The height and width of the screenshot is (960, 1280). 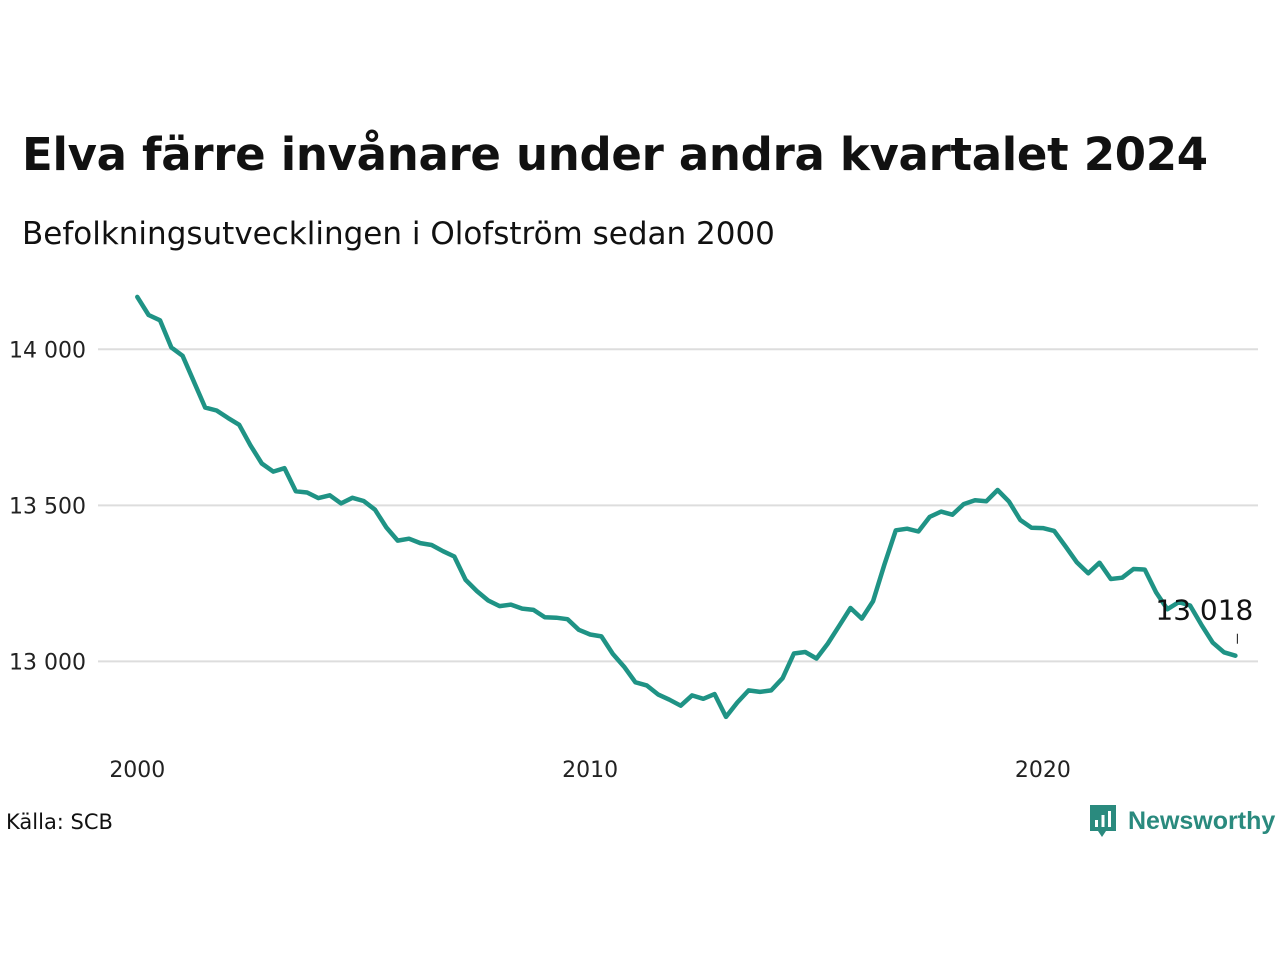 What do you see at coordinates (1204, 610) in the screenshot?
I see `last-value-label: 13 018` at bounding box center [1204, 610].